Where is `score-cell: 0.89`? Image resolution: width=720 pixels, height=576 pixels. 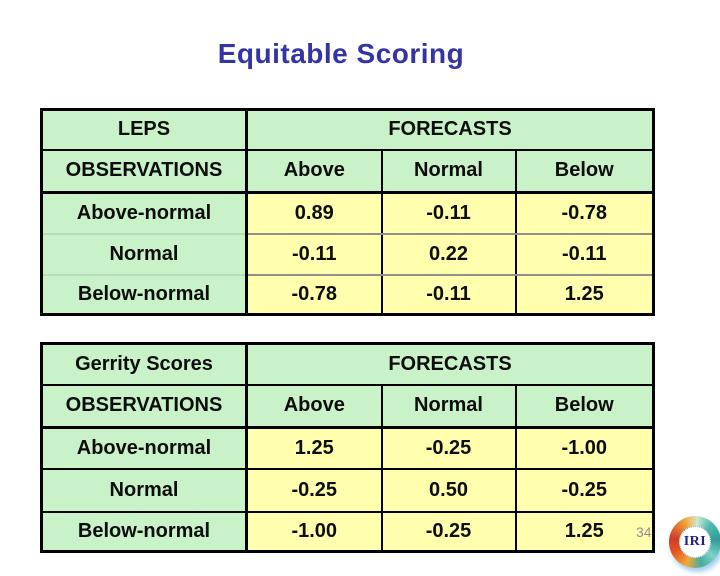 score-cell: 0.89 is located at coordinates (314, 213).